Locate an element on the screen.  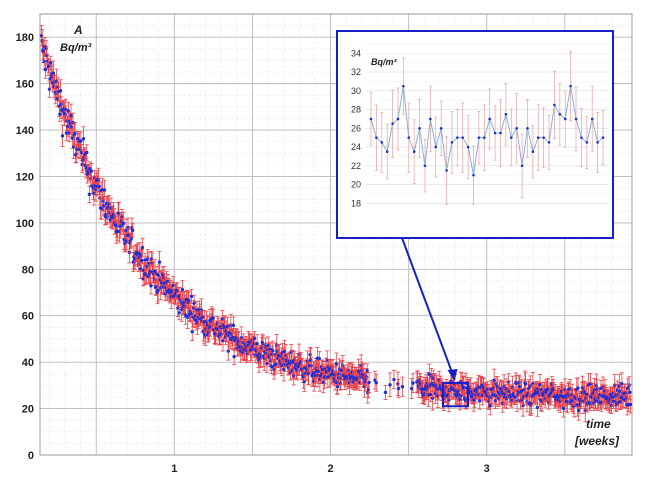
y-tick-label: 40 is located at coordinates (28, 363).